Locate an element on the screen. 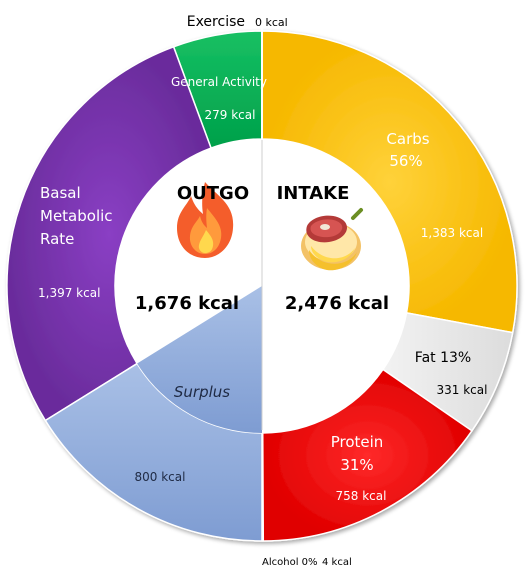  carbs-value-label: 1,383 kcal is located at coordinates (452, 233).